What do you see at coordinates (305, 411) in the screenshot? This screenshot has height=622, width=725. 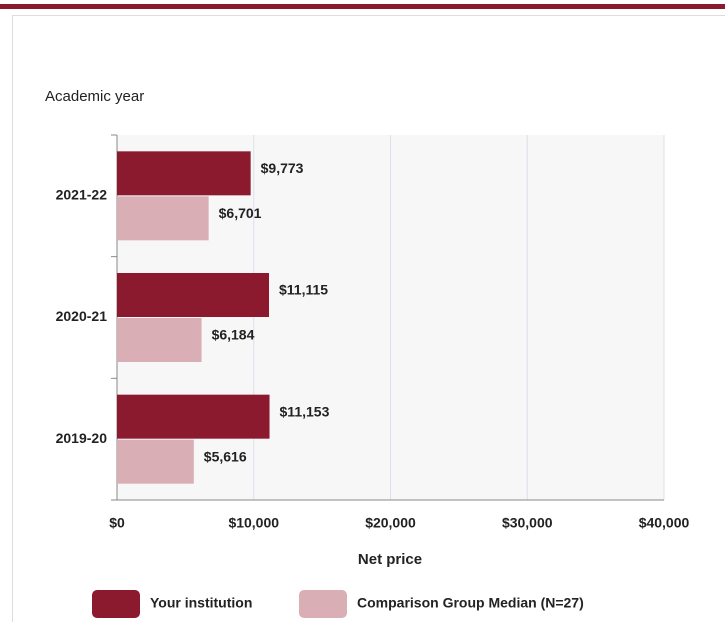 I see `value-label: $11,153` at bounding box center [305, 411].